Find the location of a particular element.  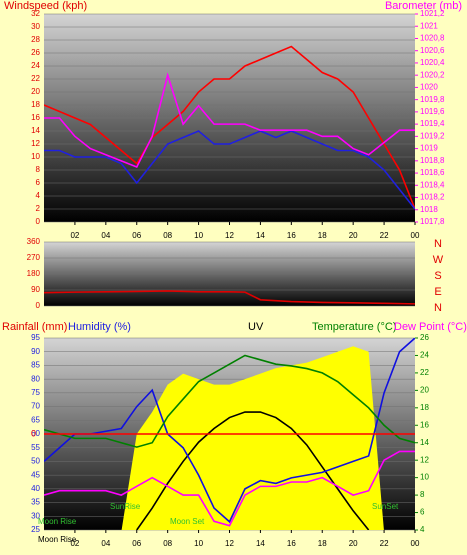

x-tick-label: 08 is located at coordinates (167, 543).